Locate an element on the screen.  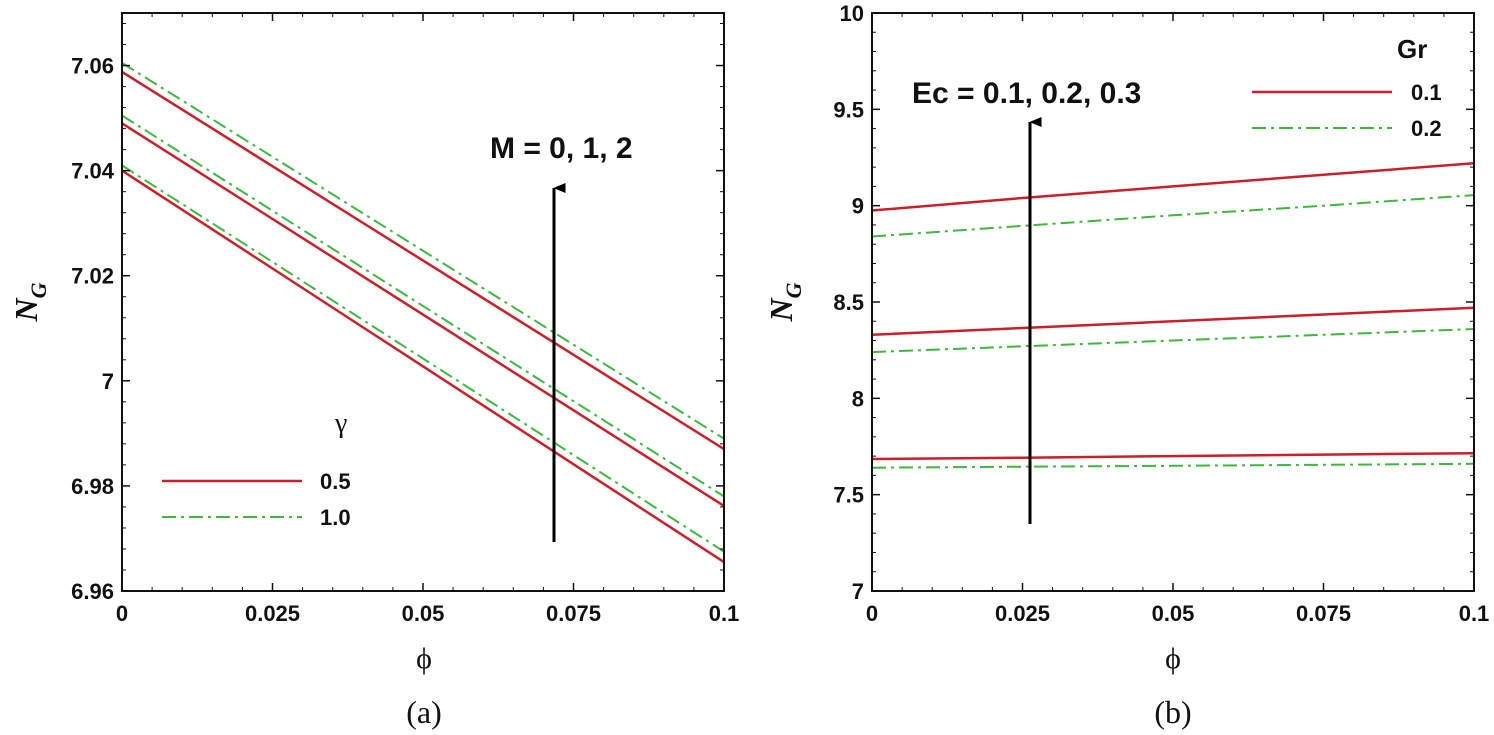
panel-b-ylabel: NG is located at coordinates (784, 302).